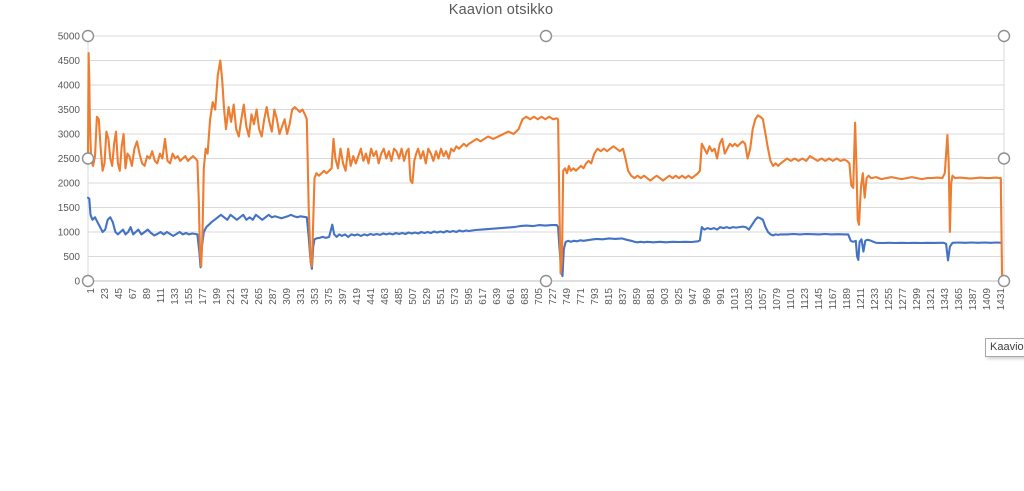  Describe the element at coordinates (357, 296) in the screenshot. I see `x-tick-label: 419` at that location.